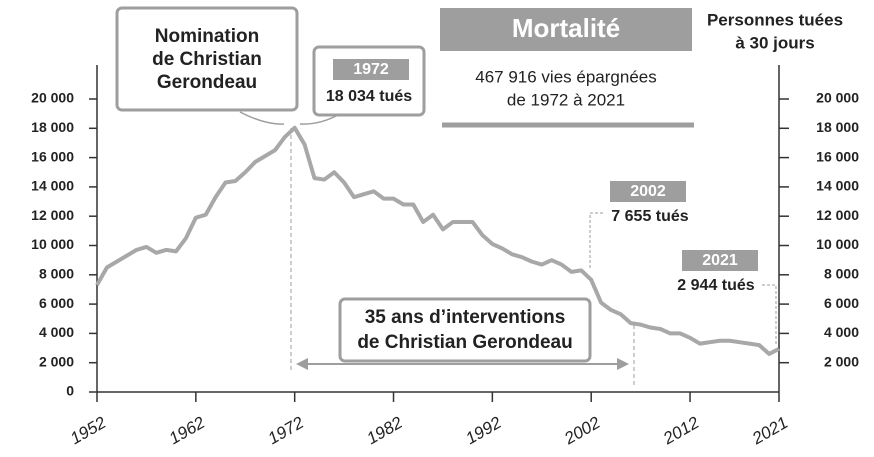 This screenshot has width=874, height=457. What do you see at coordinates (775, 19) in the screenshot?
I see `y-axis-label: Personnes tuées` at bounding box center [775, 19].